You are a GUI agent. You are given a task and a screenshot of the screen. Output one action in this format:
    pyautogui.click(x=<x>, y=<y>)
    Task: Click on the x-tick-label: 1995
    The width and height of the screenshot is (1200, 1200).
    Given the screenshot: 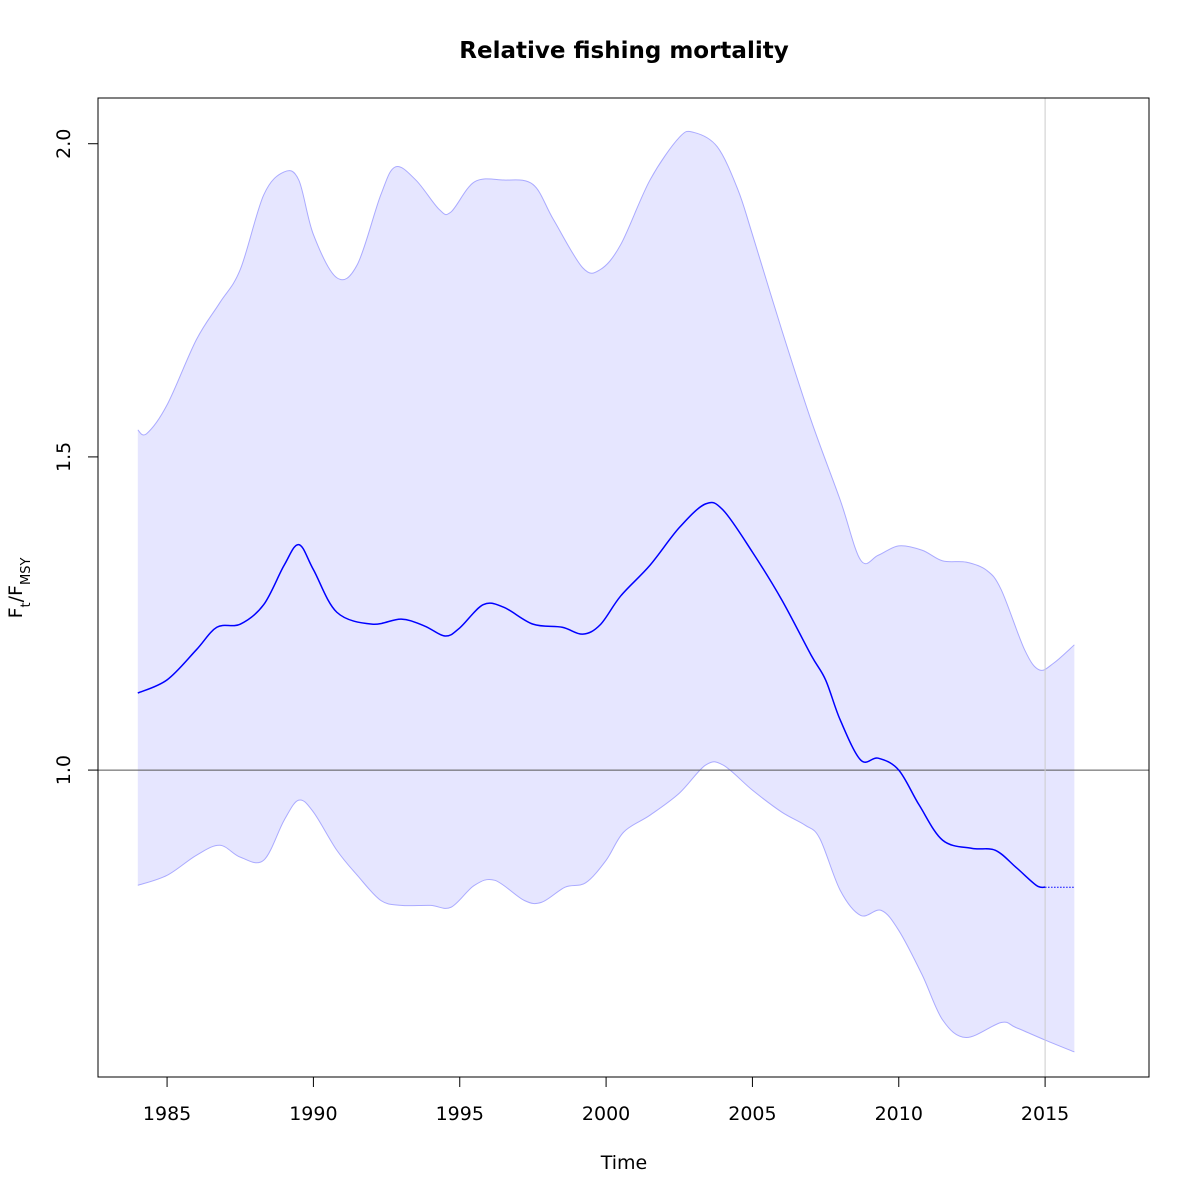 What is the action you would take?
    pyautogui.click(x=460, y=1114)
    